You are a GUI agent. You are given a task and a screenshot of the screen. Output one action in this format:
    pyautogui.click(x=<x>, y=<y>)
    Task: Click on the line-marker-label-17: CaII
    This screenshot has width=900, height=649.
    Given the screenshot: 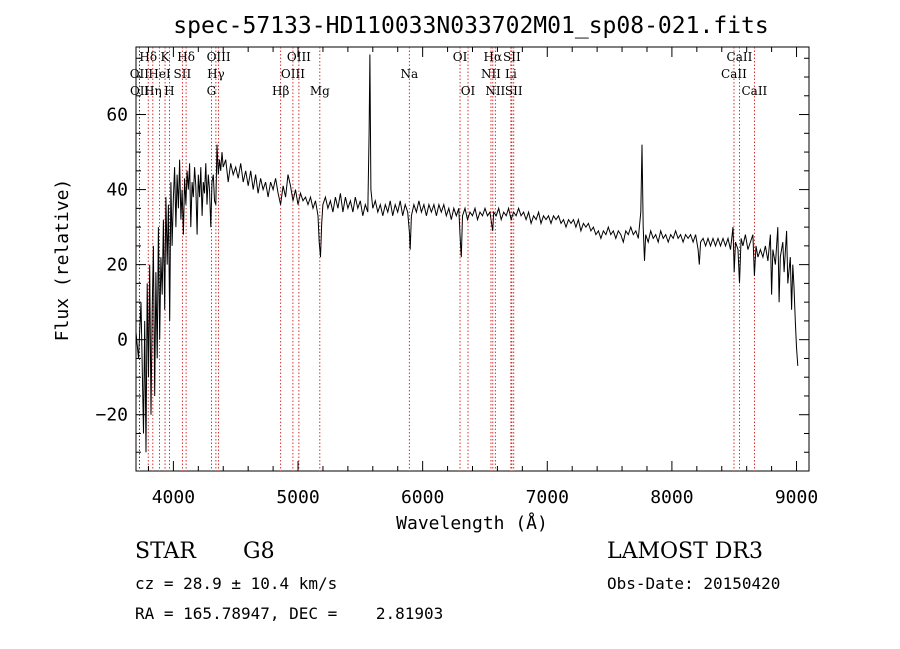 What is the action you would take?
    pyautogui.click(x=734, y=74)
    